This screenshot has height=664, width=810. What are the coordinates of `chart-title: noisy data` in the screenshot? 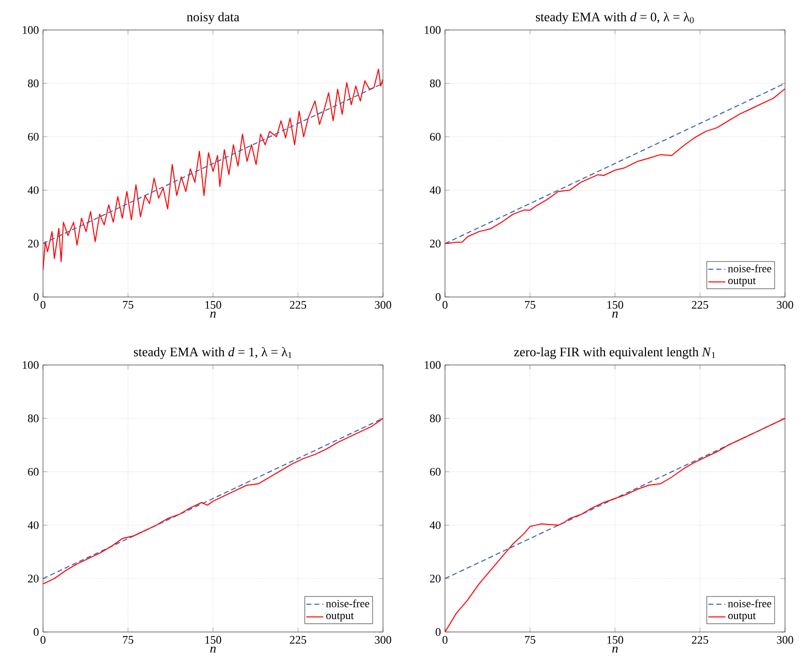 It's located at (213, 18).